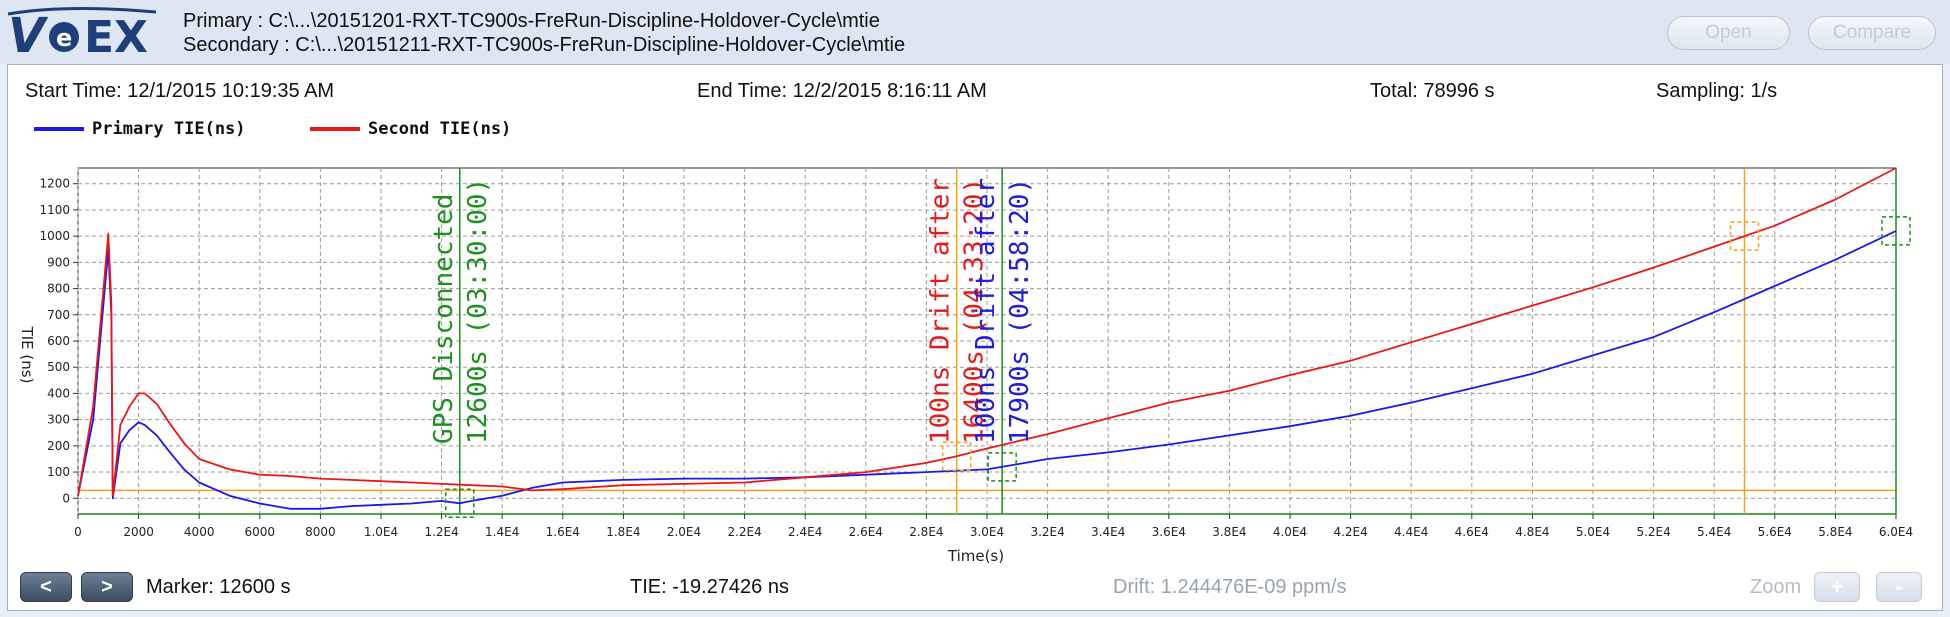 This screenshot has width=1950, height=617. What do you see at coordinates (1108, 532) in the screenshot?
I see `x-tick-label: 3.4E4` at bounding box center [1108, 532].